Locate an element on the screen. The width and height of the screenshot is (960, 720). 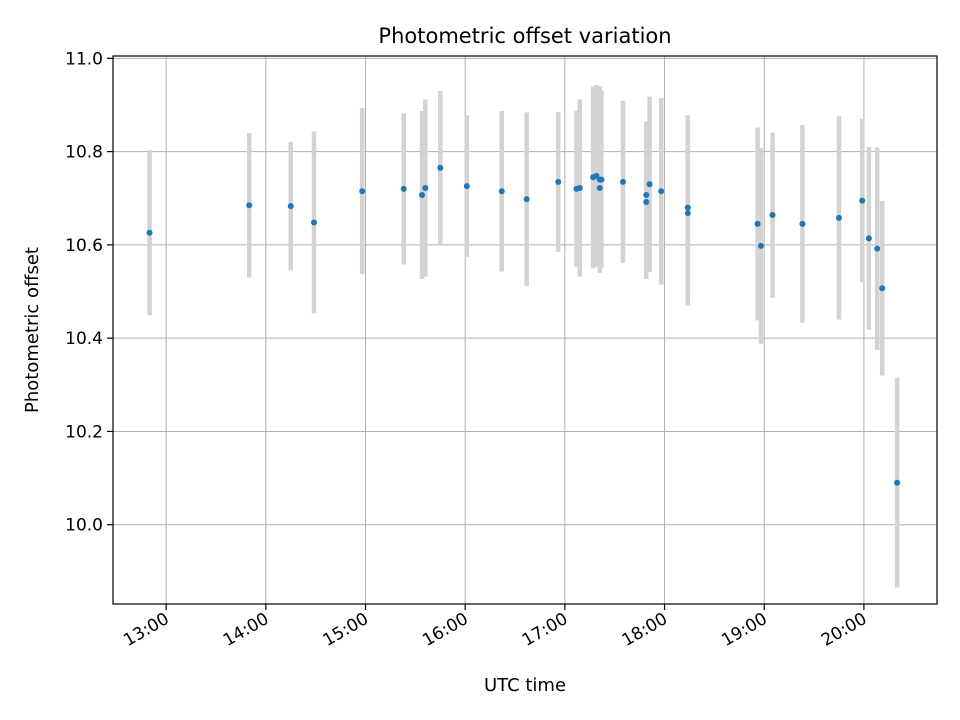
y-axis-ticks: 10.0 10.2 10.4 10.6 10.8 11.0 is located at coordinates (89, 292).